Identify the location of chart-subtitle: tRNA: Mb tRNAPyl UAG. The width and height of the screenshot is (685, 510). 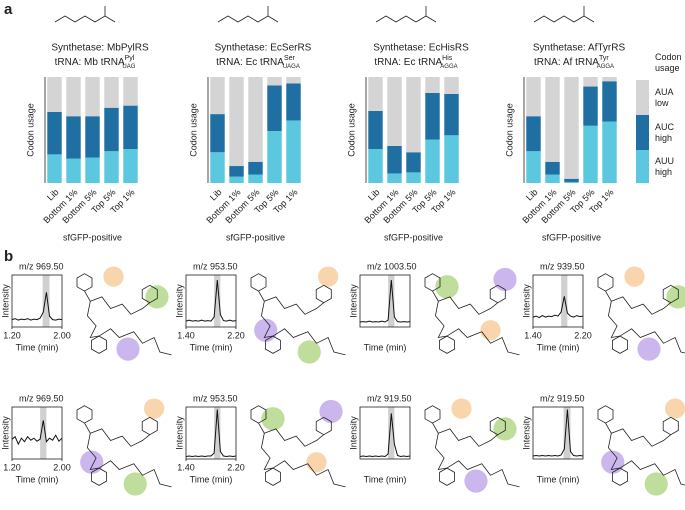
(95, 62).